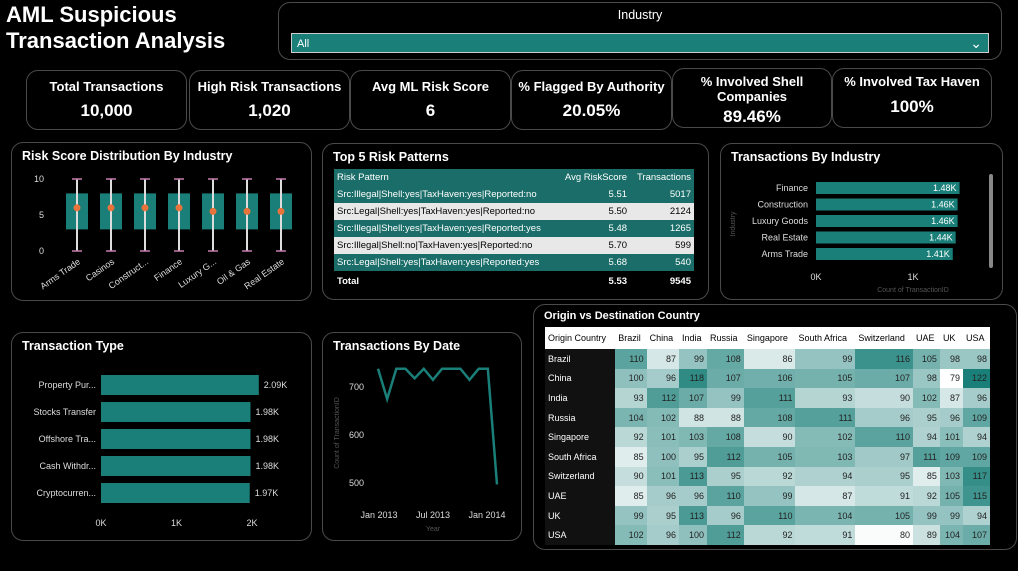 The image size is (1018, 571). Describe the element at coordinates (281, 211) in the screenshot. I see `median-point` at that location.